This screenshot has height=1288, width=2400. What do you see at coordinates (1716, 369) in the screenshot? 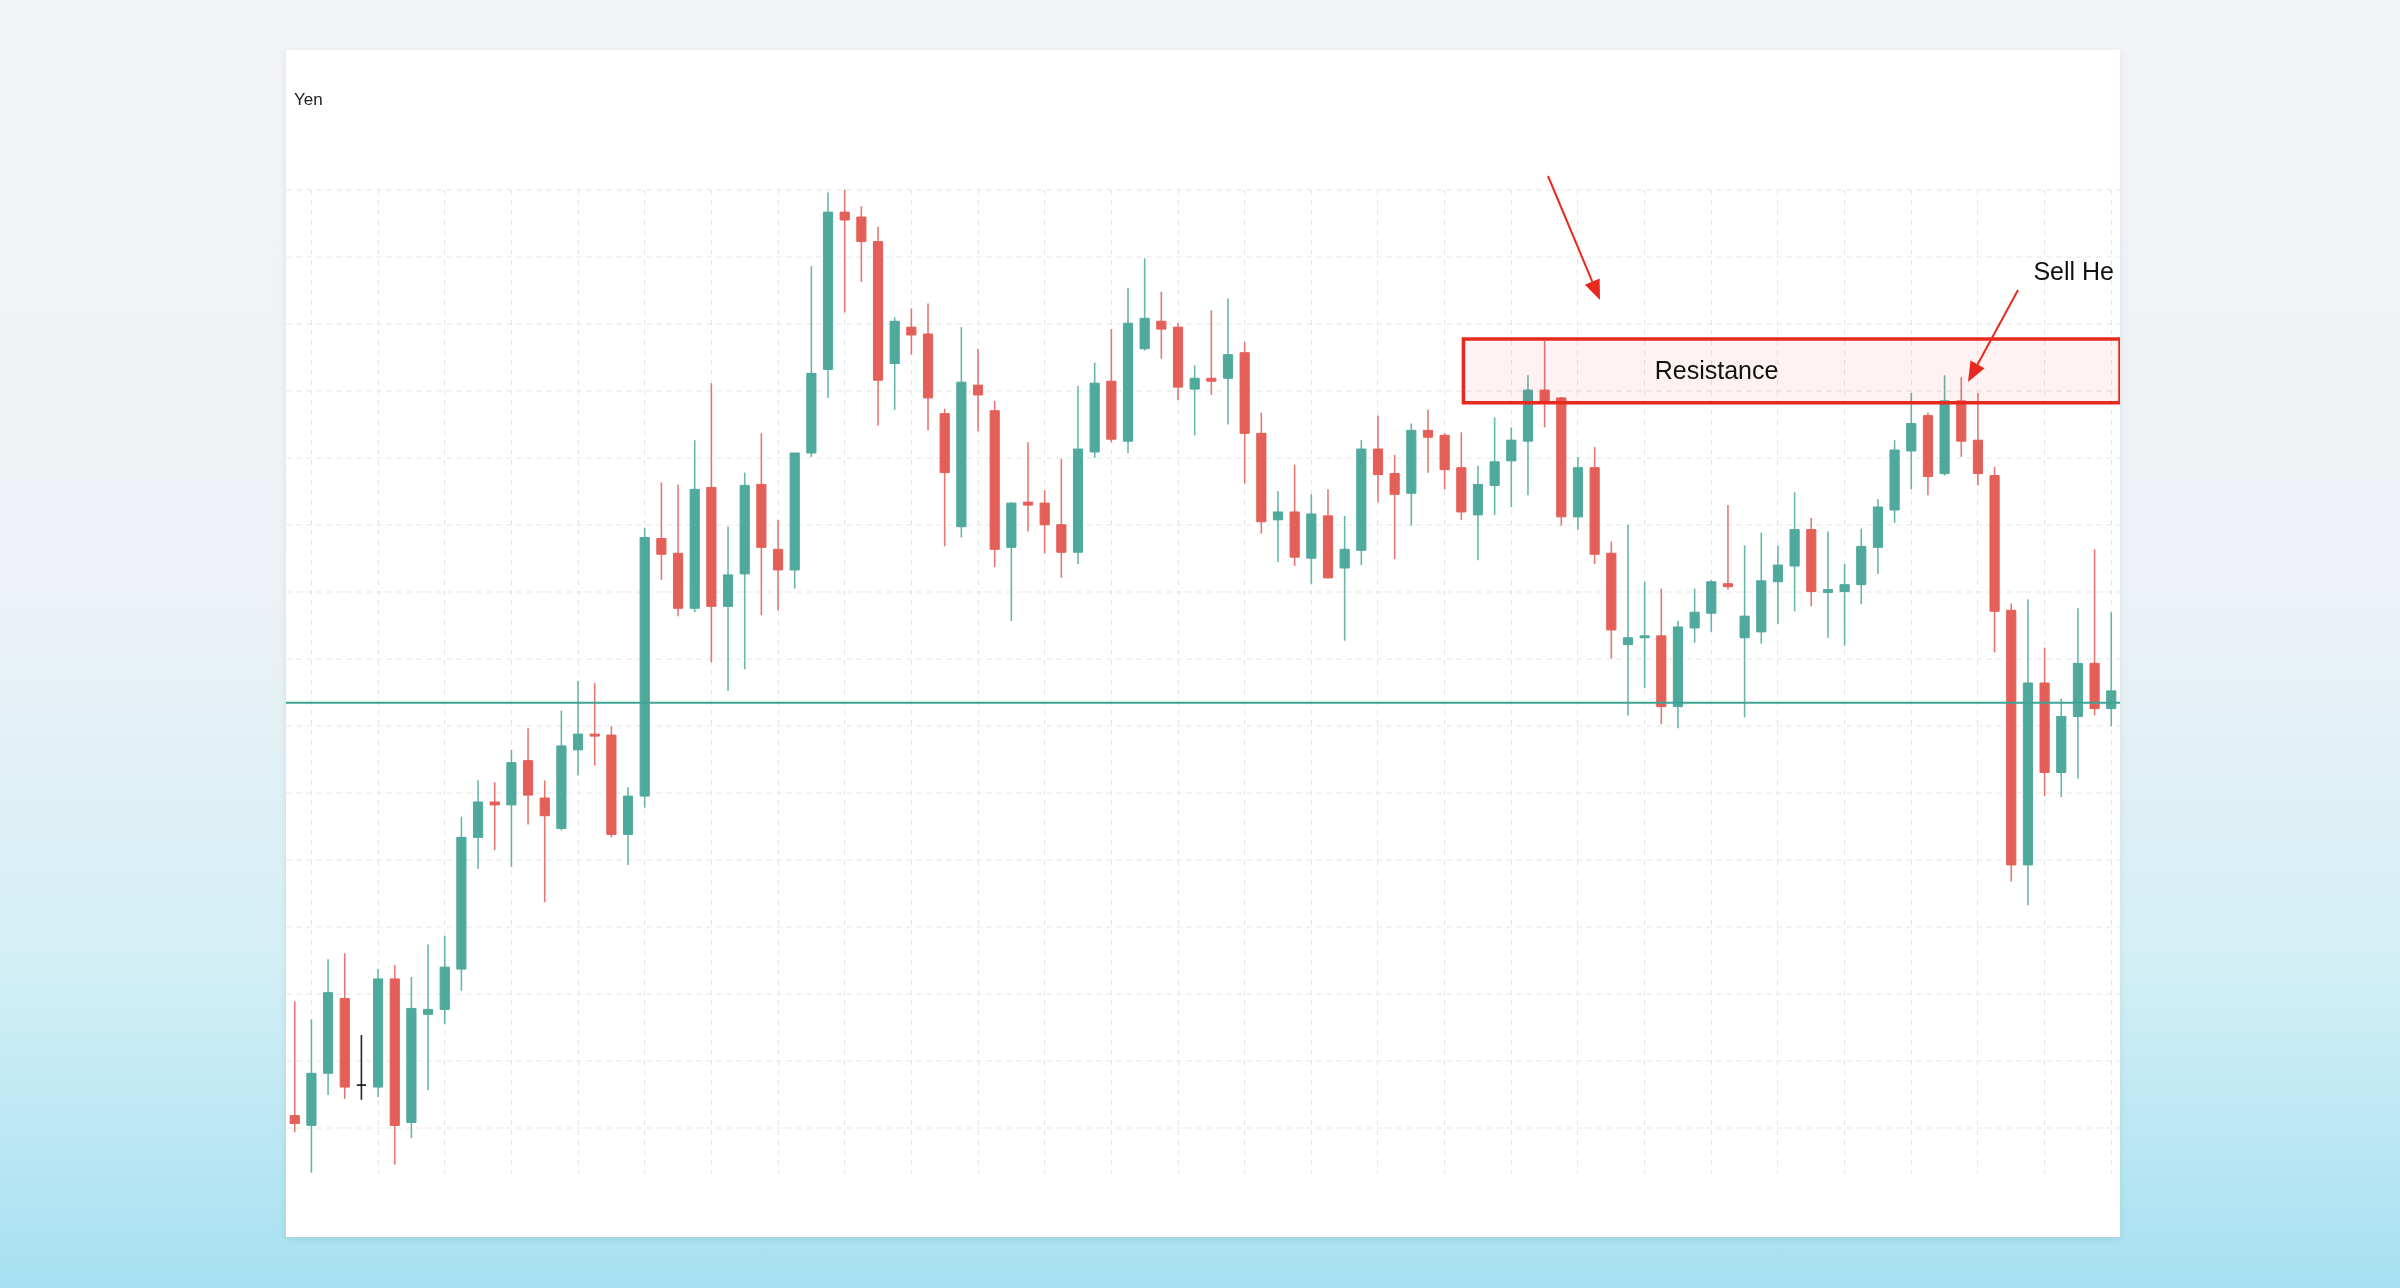
I see `band-label: Resistance` at bounding box center [1716, 369].